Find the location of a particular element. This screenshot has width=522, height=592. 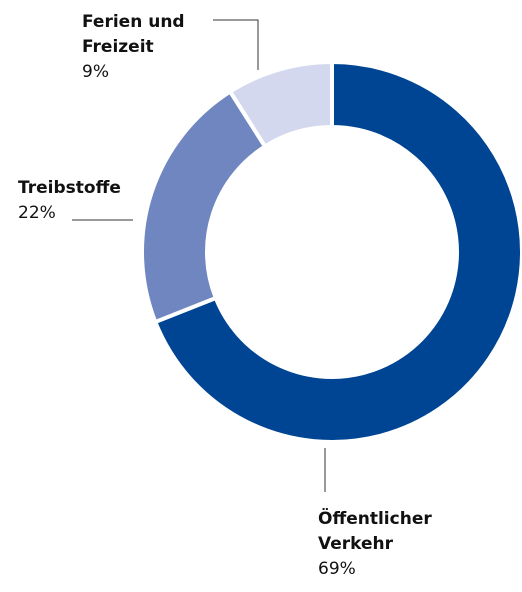

slice-label: Ferien und Freizeit 9% is located at coordinates (142, 47).